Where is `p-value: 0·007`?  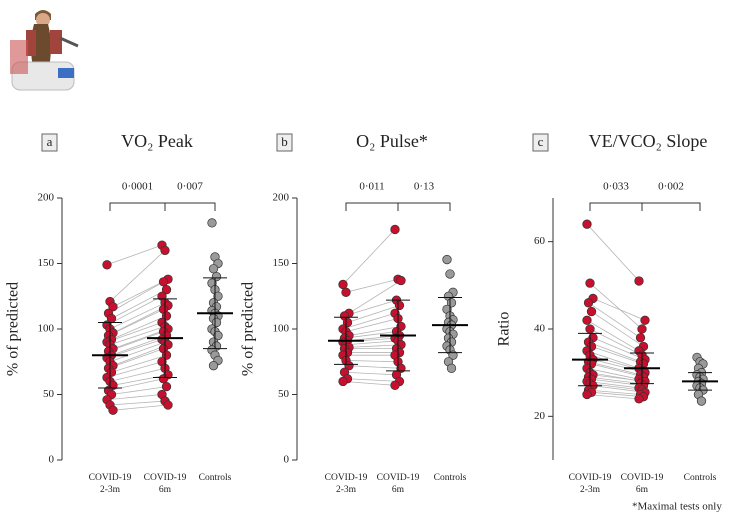 p-value: 0·007 is located at coordinates (190, 187).